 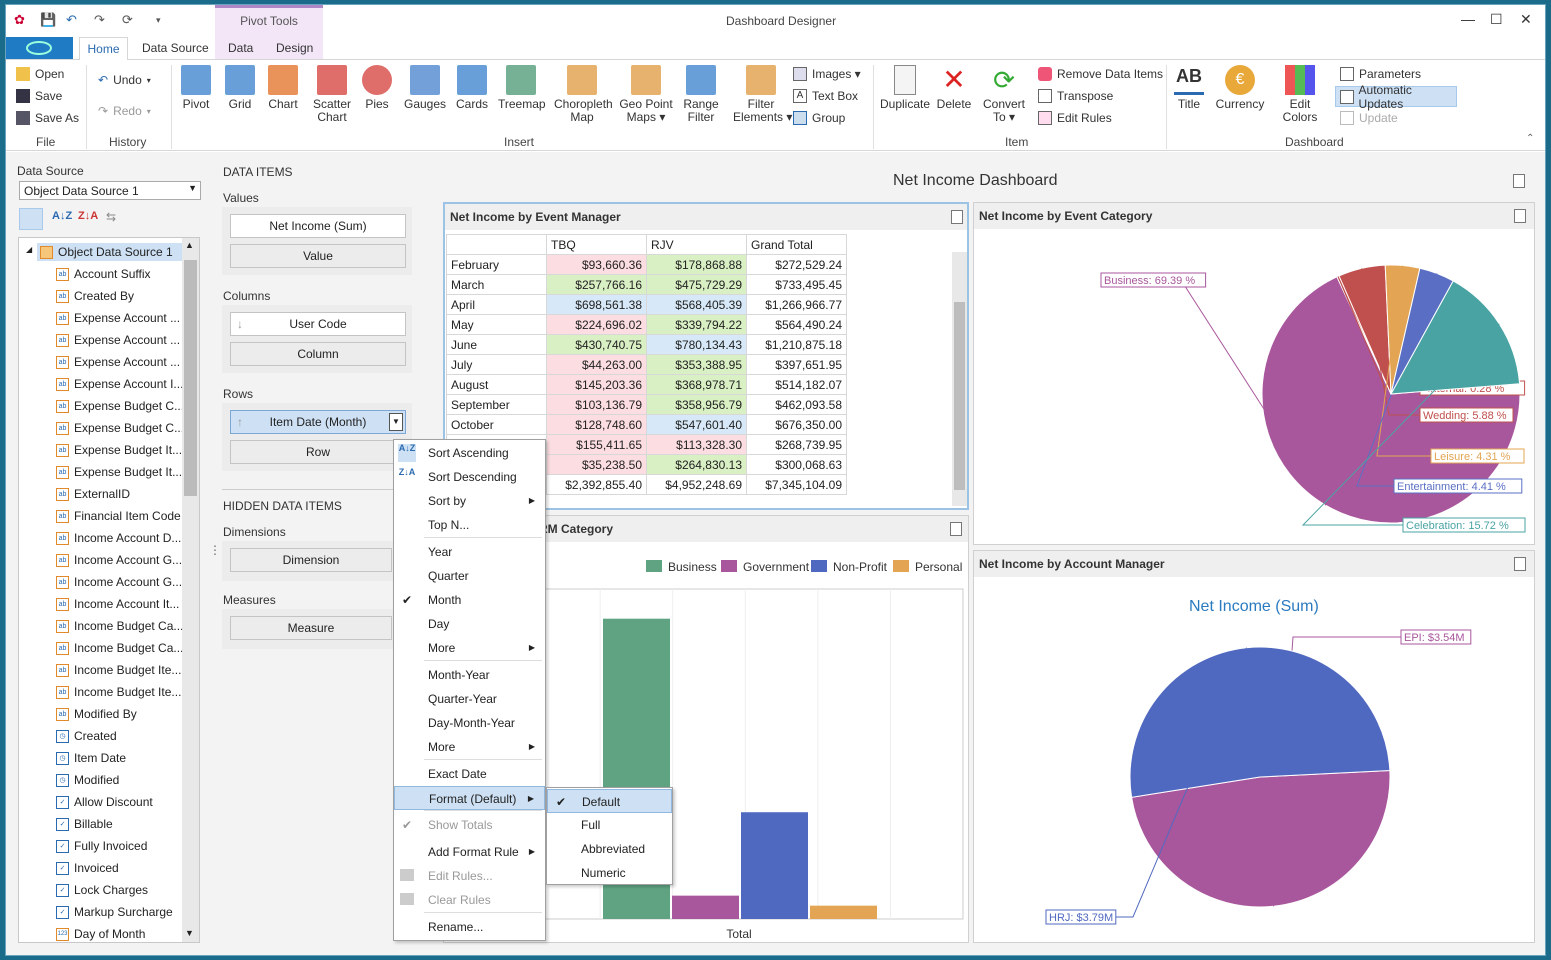 What do you see at coordinates (583, 94) in the screenshot?
I see `insert-choropleth-button: Choropleth Map` at bounding box center [583, 94].